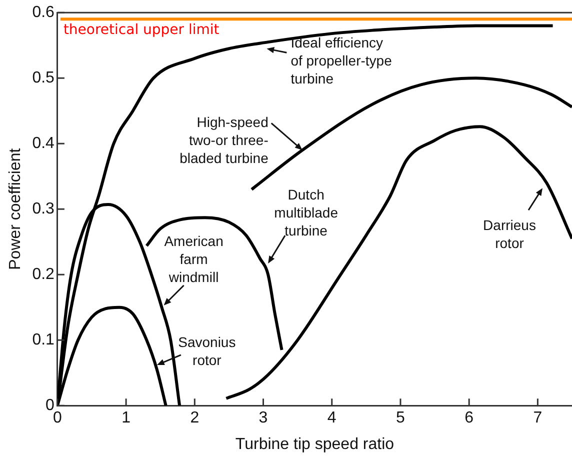 Image resolution: width=572 pixels, height=462 pixels. I want to click on annotation: Savonius rotor, so click(207, 351).